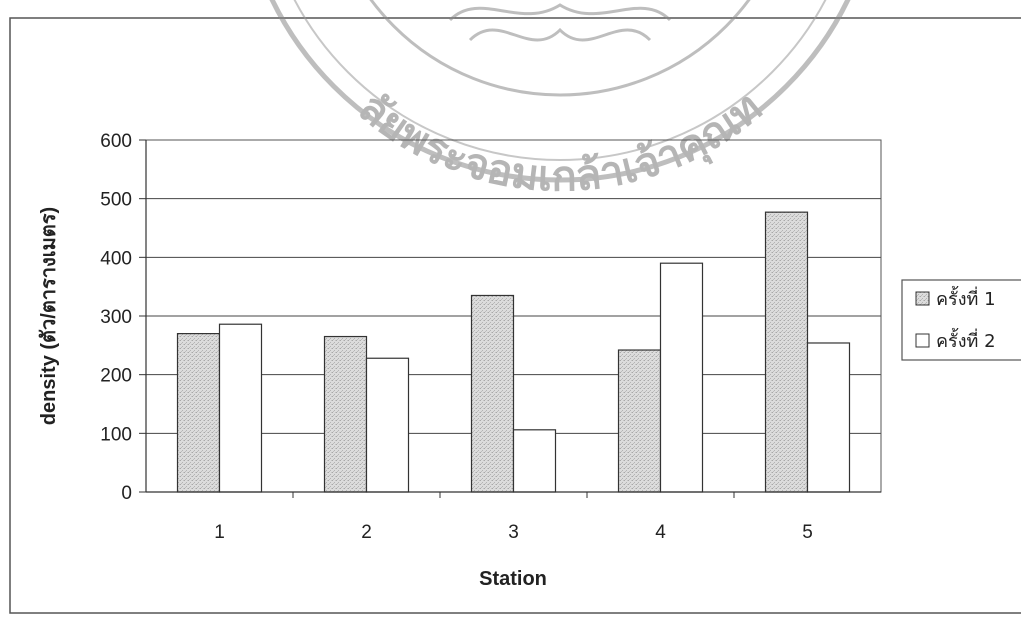 The width and height of the screenshot is (1021, 619). What do you see at coordinates (961, 320) in the screenshot?
I see `legend: ครั้งที่ 1 ครั้งที่ 2` at bounding box center [961, 320].